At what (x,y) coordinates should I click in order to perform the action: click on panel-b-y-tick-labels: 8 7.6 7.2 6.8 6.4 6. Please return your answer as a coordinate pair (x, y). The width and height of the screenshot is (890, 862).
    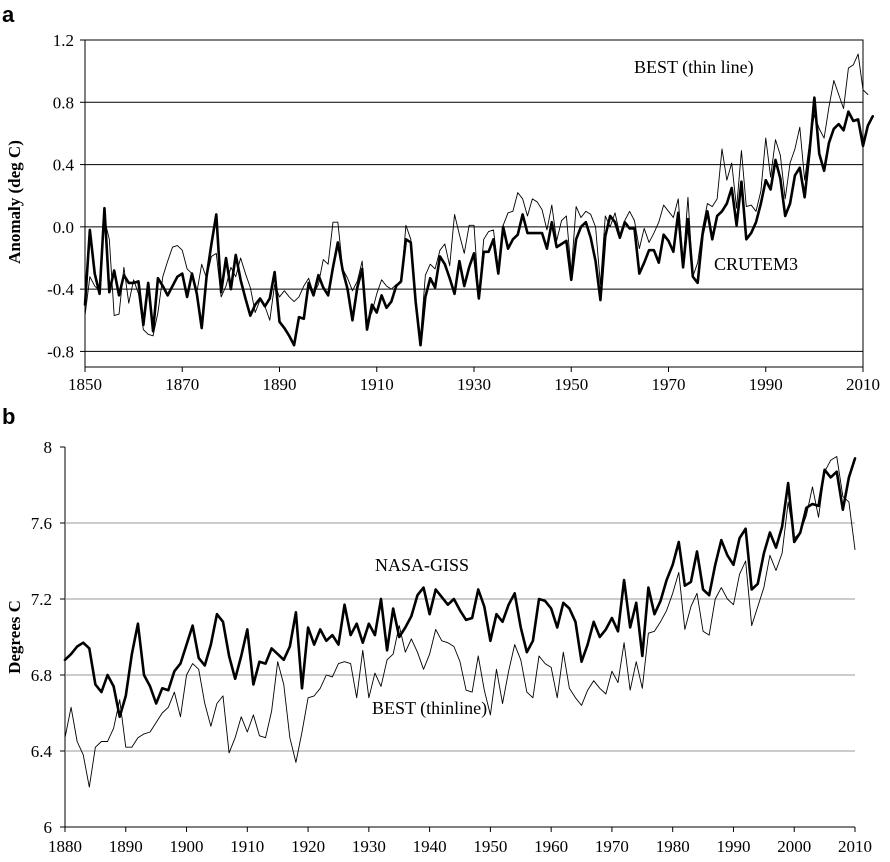
    Looking at the image, I should click on (48, 637).